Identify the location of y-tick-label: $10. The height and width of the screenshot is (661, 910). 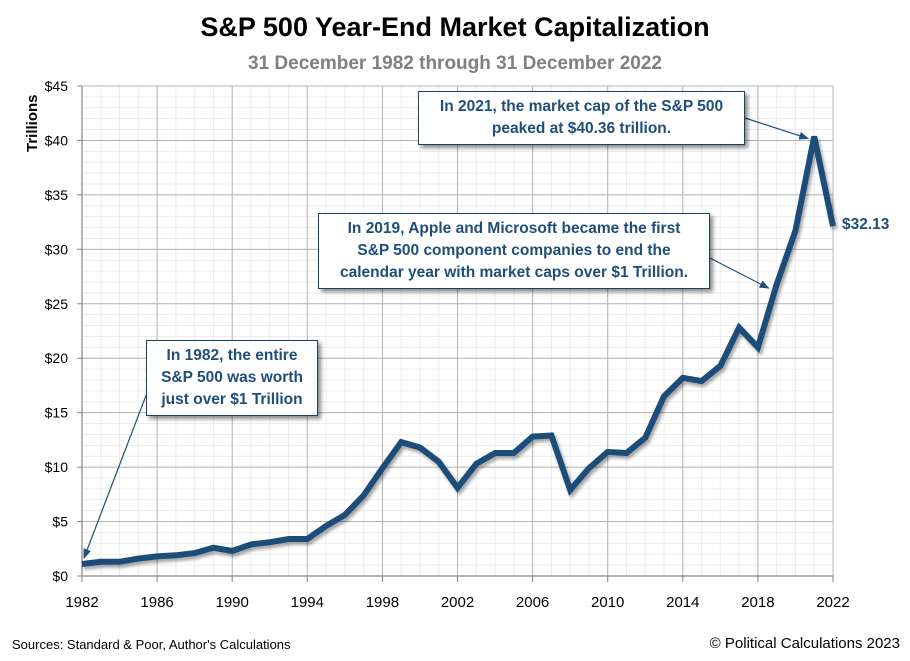
(57, 467).